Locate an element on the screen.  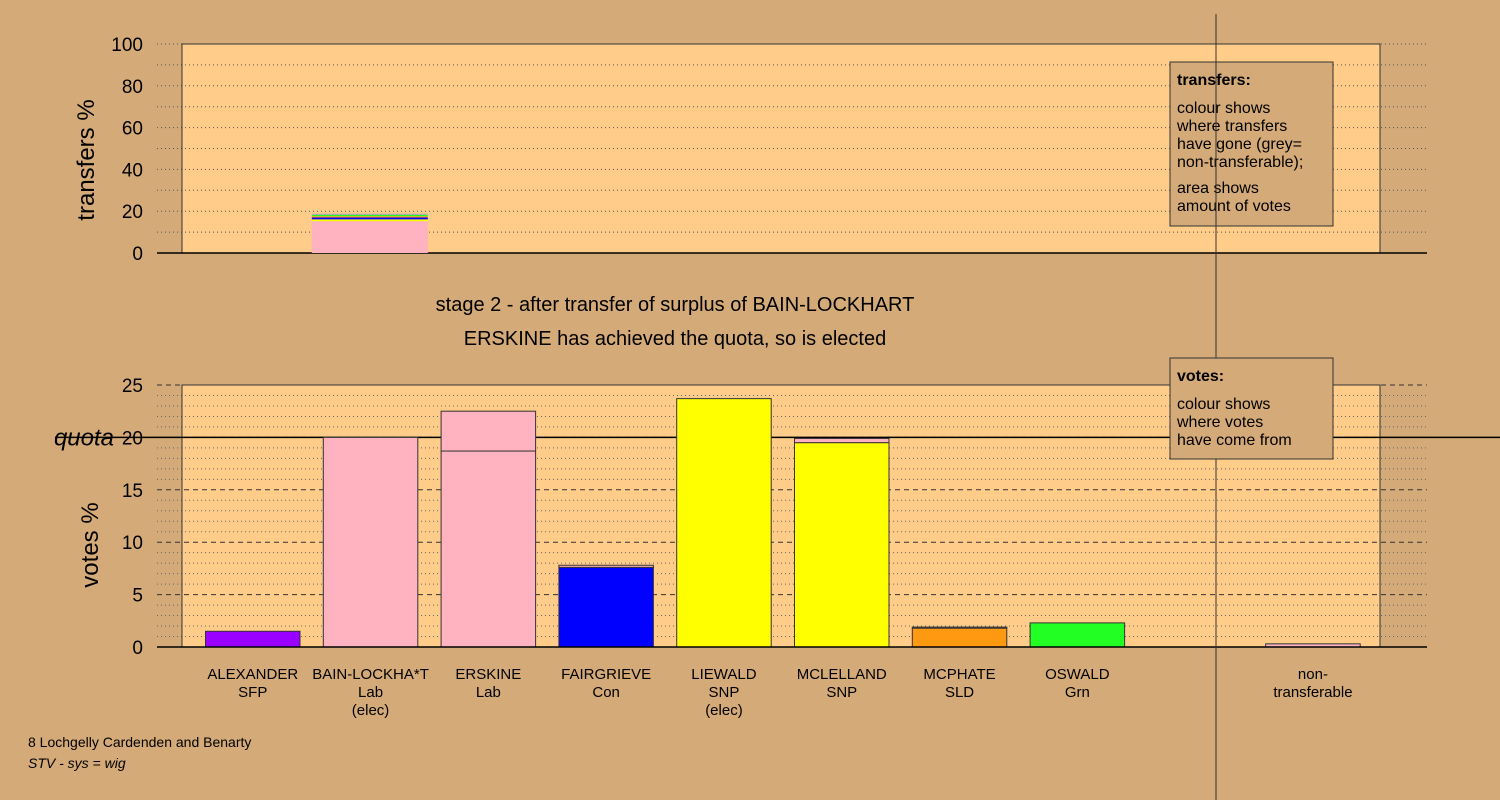
transfers-legend-text: area shows is located at coordinates (1218, 188).